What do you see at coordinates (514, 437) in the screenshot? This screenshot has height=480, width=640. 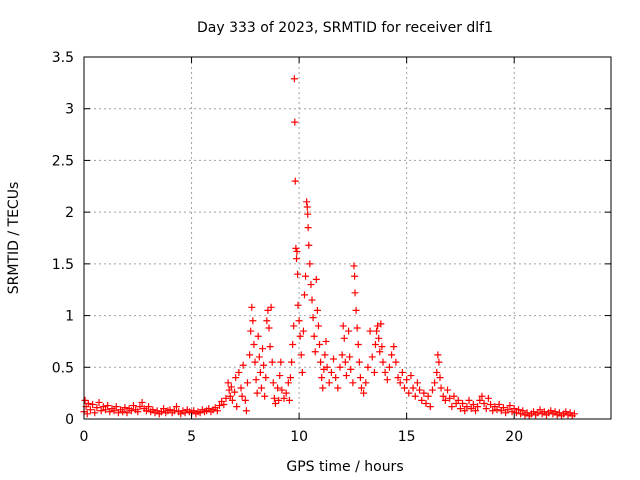 I see `x-tick-label: 20` at bounding box center [514, 437].